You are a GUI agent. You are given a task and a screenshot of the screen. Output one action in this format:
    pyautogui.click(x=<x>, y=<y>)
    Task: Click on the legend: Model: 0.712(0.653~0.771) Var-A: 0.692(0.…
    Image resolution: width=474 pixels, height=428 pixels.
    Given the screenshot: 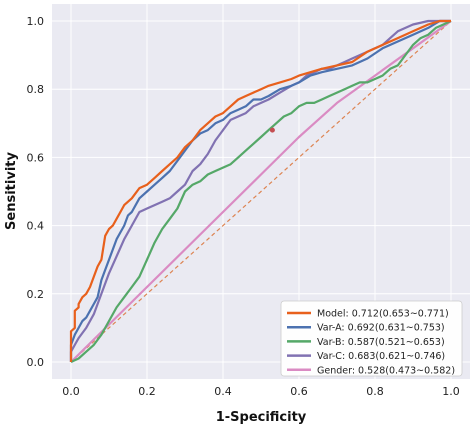 What is the action you would take?
    pyautogui.click(x=371, y=338)
    